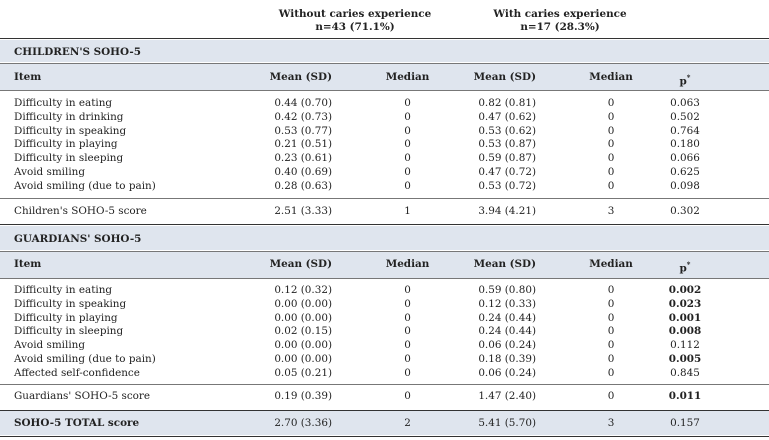 The image size is (769, 440). What do you see at coordinates (685, 185) in the screenshot?
I see `row-p: 0.098` at bounding box center [685, 185].